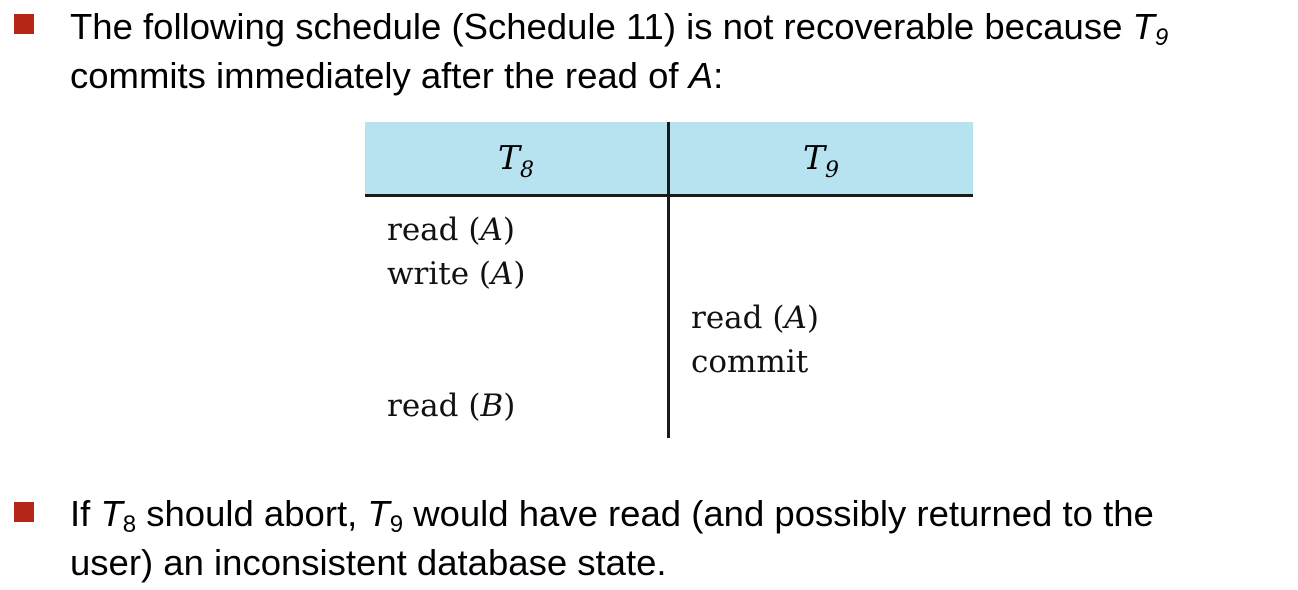 The width and height of the screenshot is (1298, 590). I want to click on text-fragment: should abort,, so click(252, 513).